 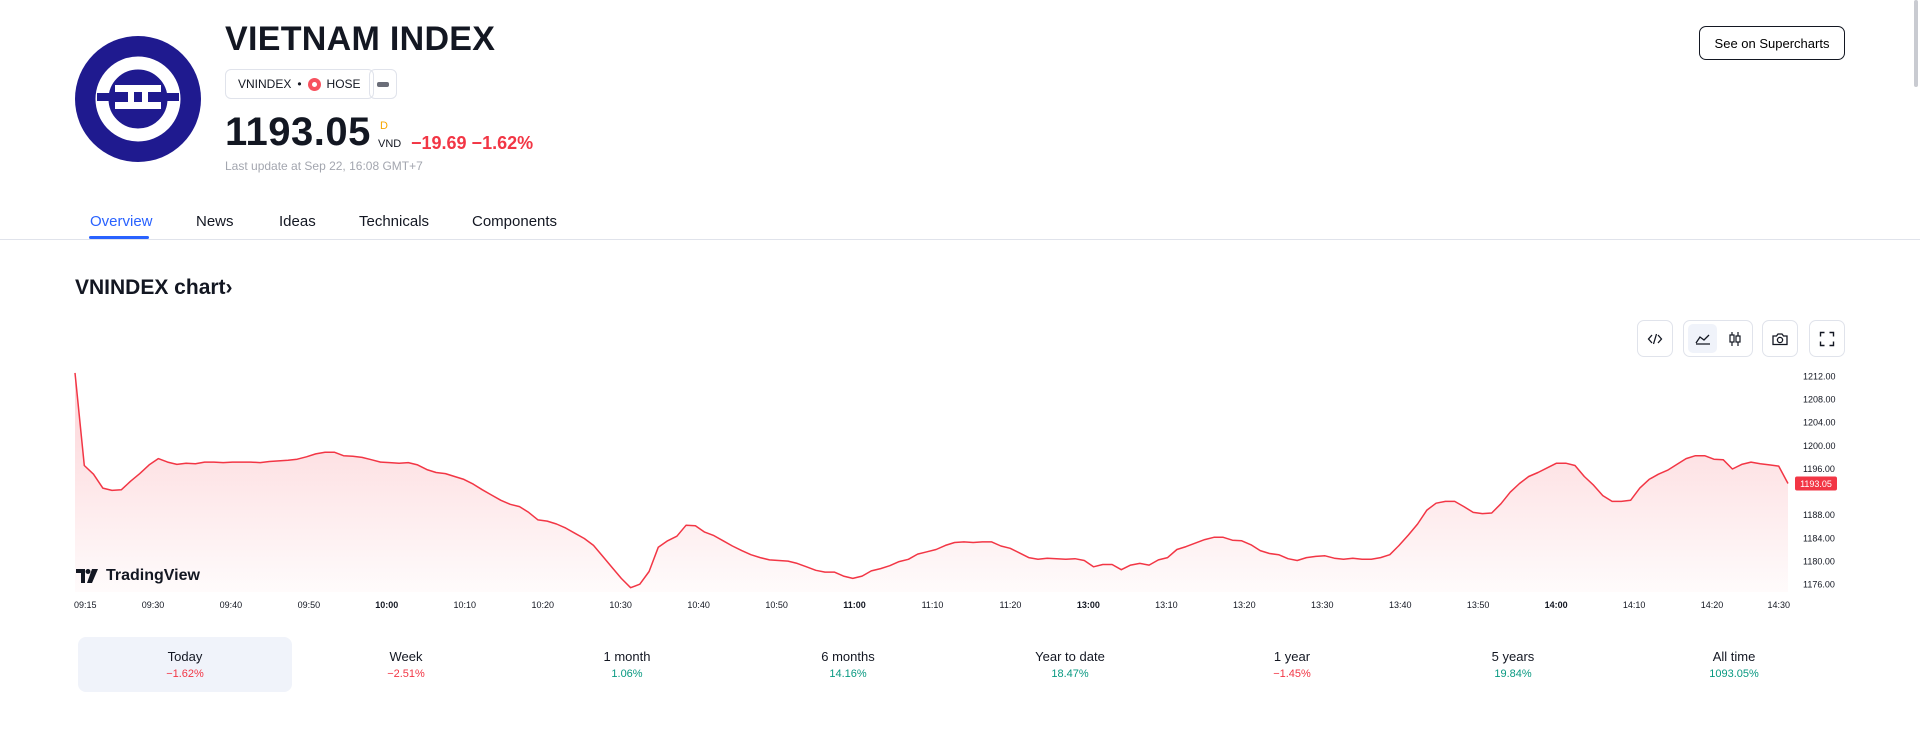 What do you see at coordinates (121, 221) in the screenshot?
I see `tab-overview: Overview` at bounding box center [121, 221].